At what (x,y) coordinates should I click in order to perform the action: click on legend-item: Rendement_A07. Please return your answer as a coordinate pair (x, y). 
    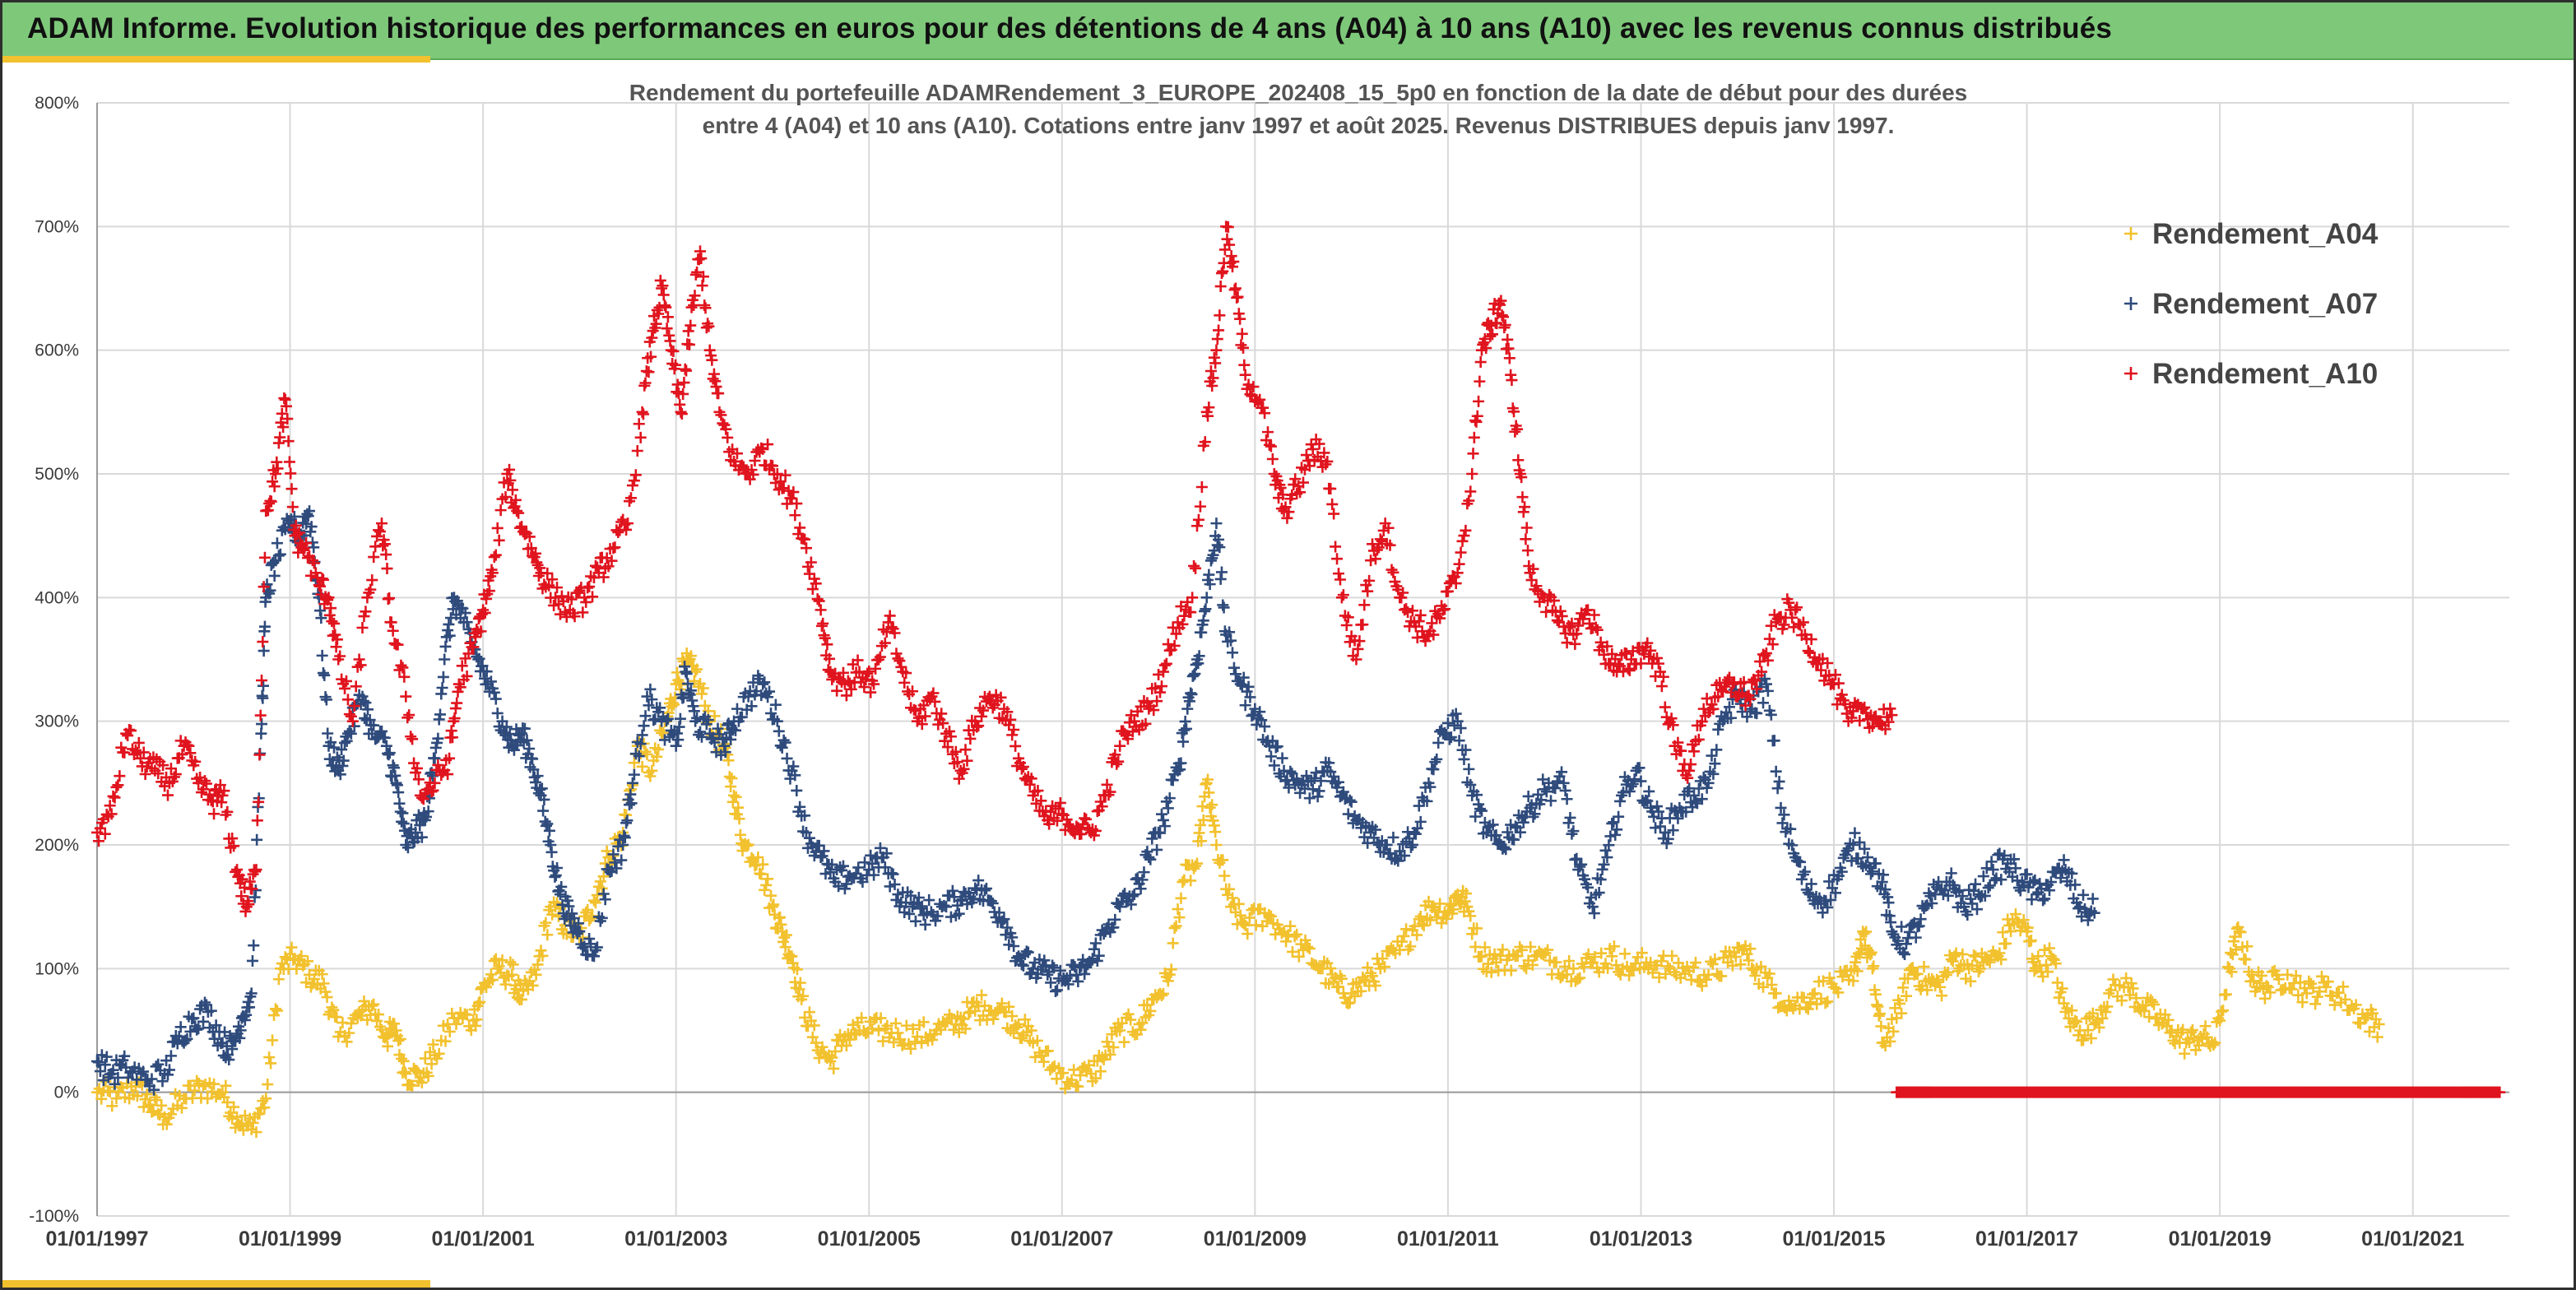
    Looking at the image, I should click on (2251, 304).